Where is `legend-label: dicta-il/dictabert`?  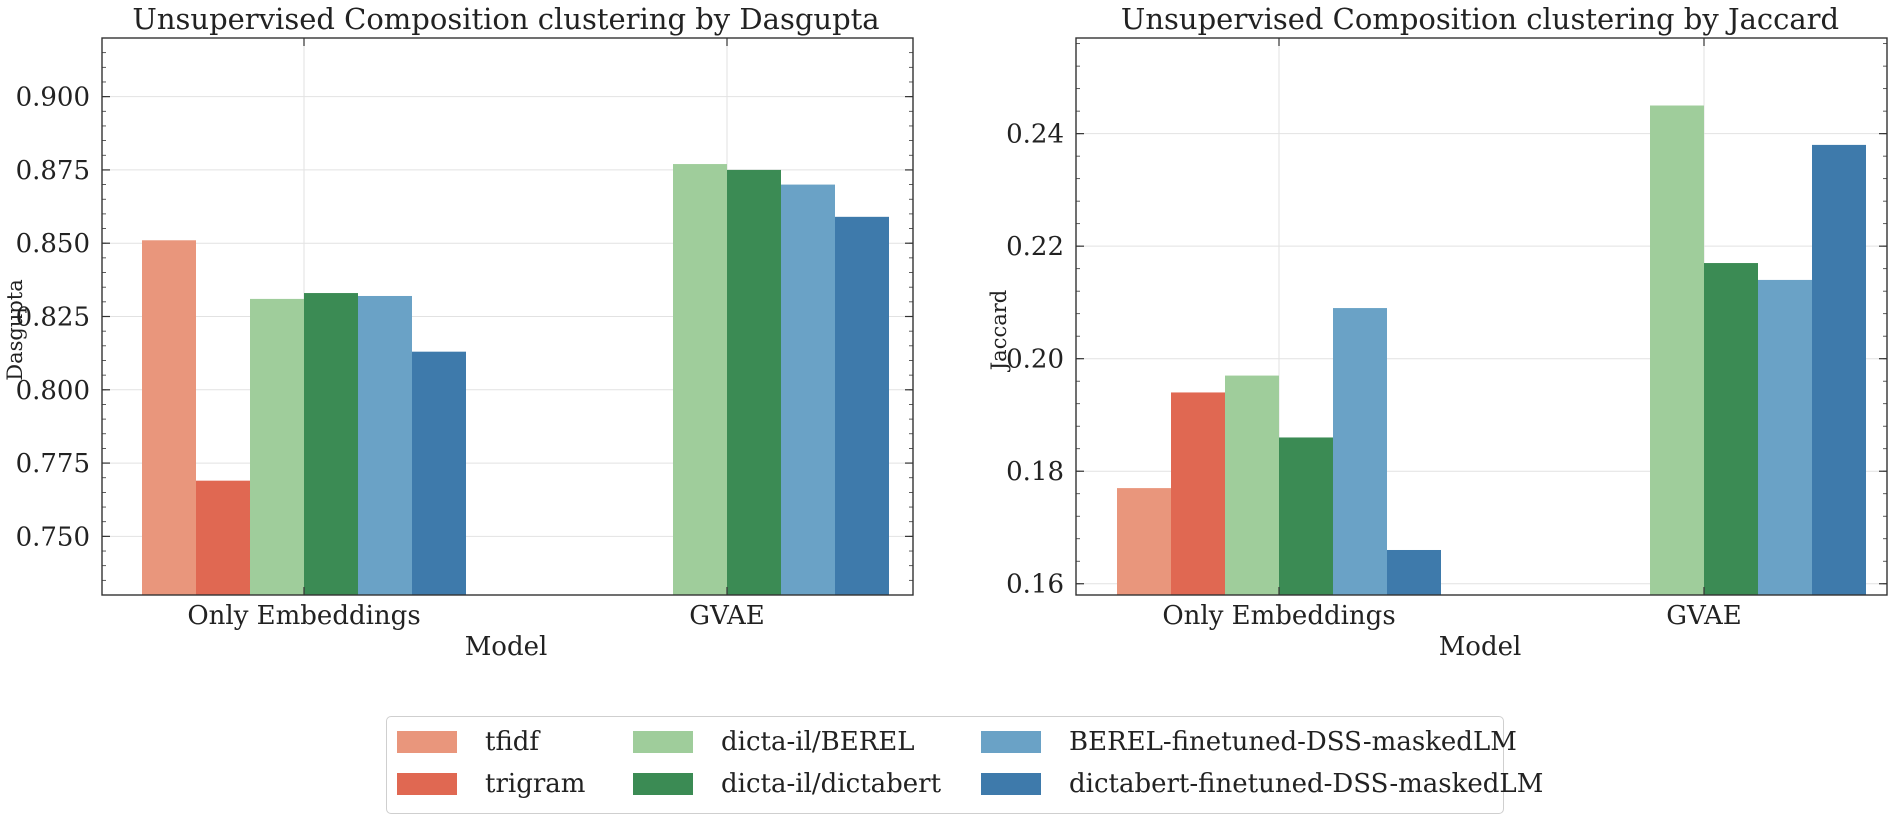
legend-label: dicta-il/dictabert is located at coordinates (831, 784).